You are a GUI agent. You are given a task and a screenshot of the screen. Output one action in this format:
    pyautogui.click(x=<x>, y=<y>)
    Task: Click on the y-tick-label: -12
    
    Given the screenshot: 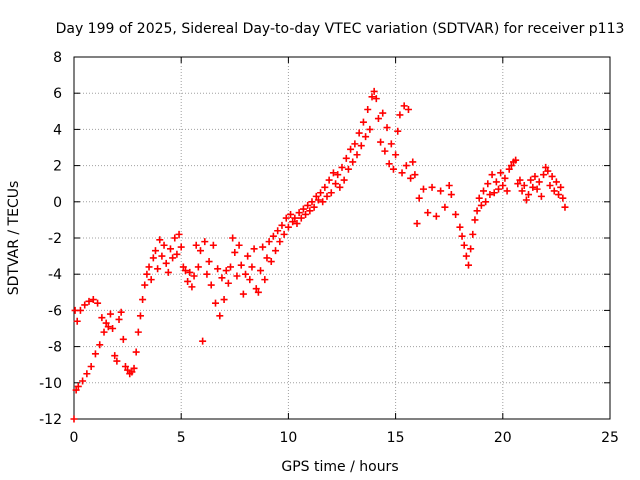 What is the action you would take?
    pyautogui.click(x=50, y=420)
    